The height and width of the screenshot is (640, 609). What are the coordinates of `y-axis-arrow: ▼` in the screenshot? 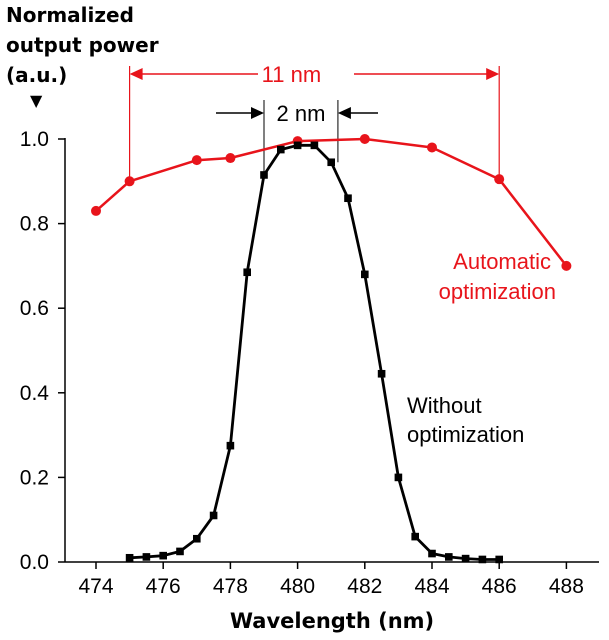 It's located at (36, 100).